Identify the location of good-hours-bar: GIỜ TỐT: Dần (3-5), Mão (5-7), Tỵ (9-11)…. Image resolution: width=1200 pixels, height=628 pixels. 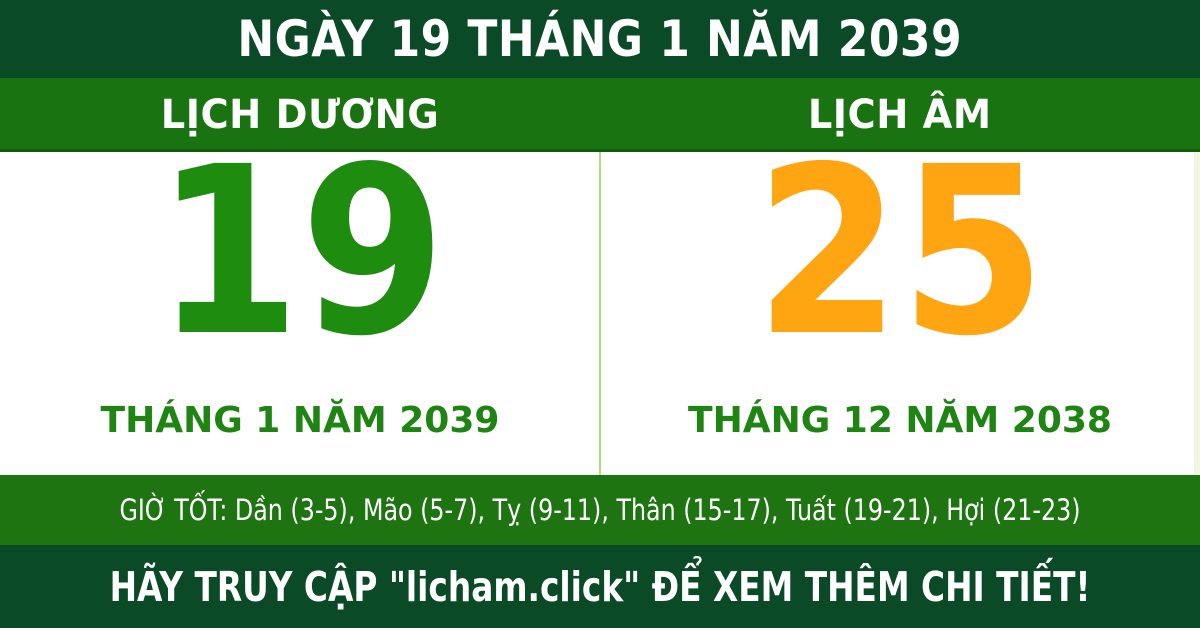
(600, 510).